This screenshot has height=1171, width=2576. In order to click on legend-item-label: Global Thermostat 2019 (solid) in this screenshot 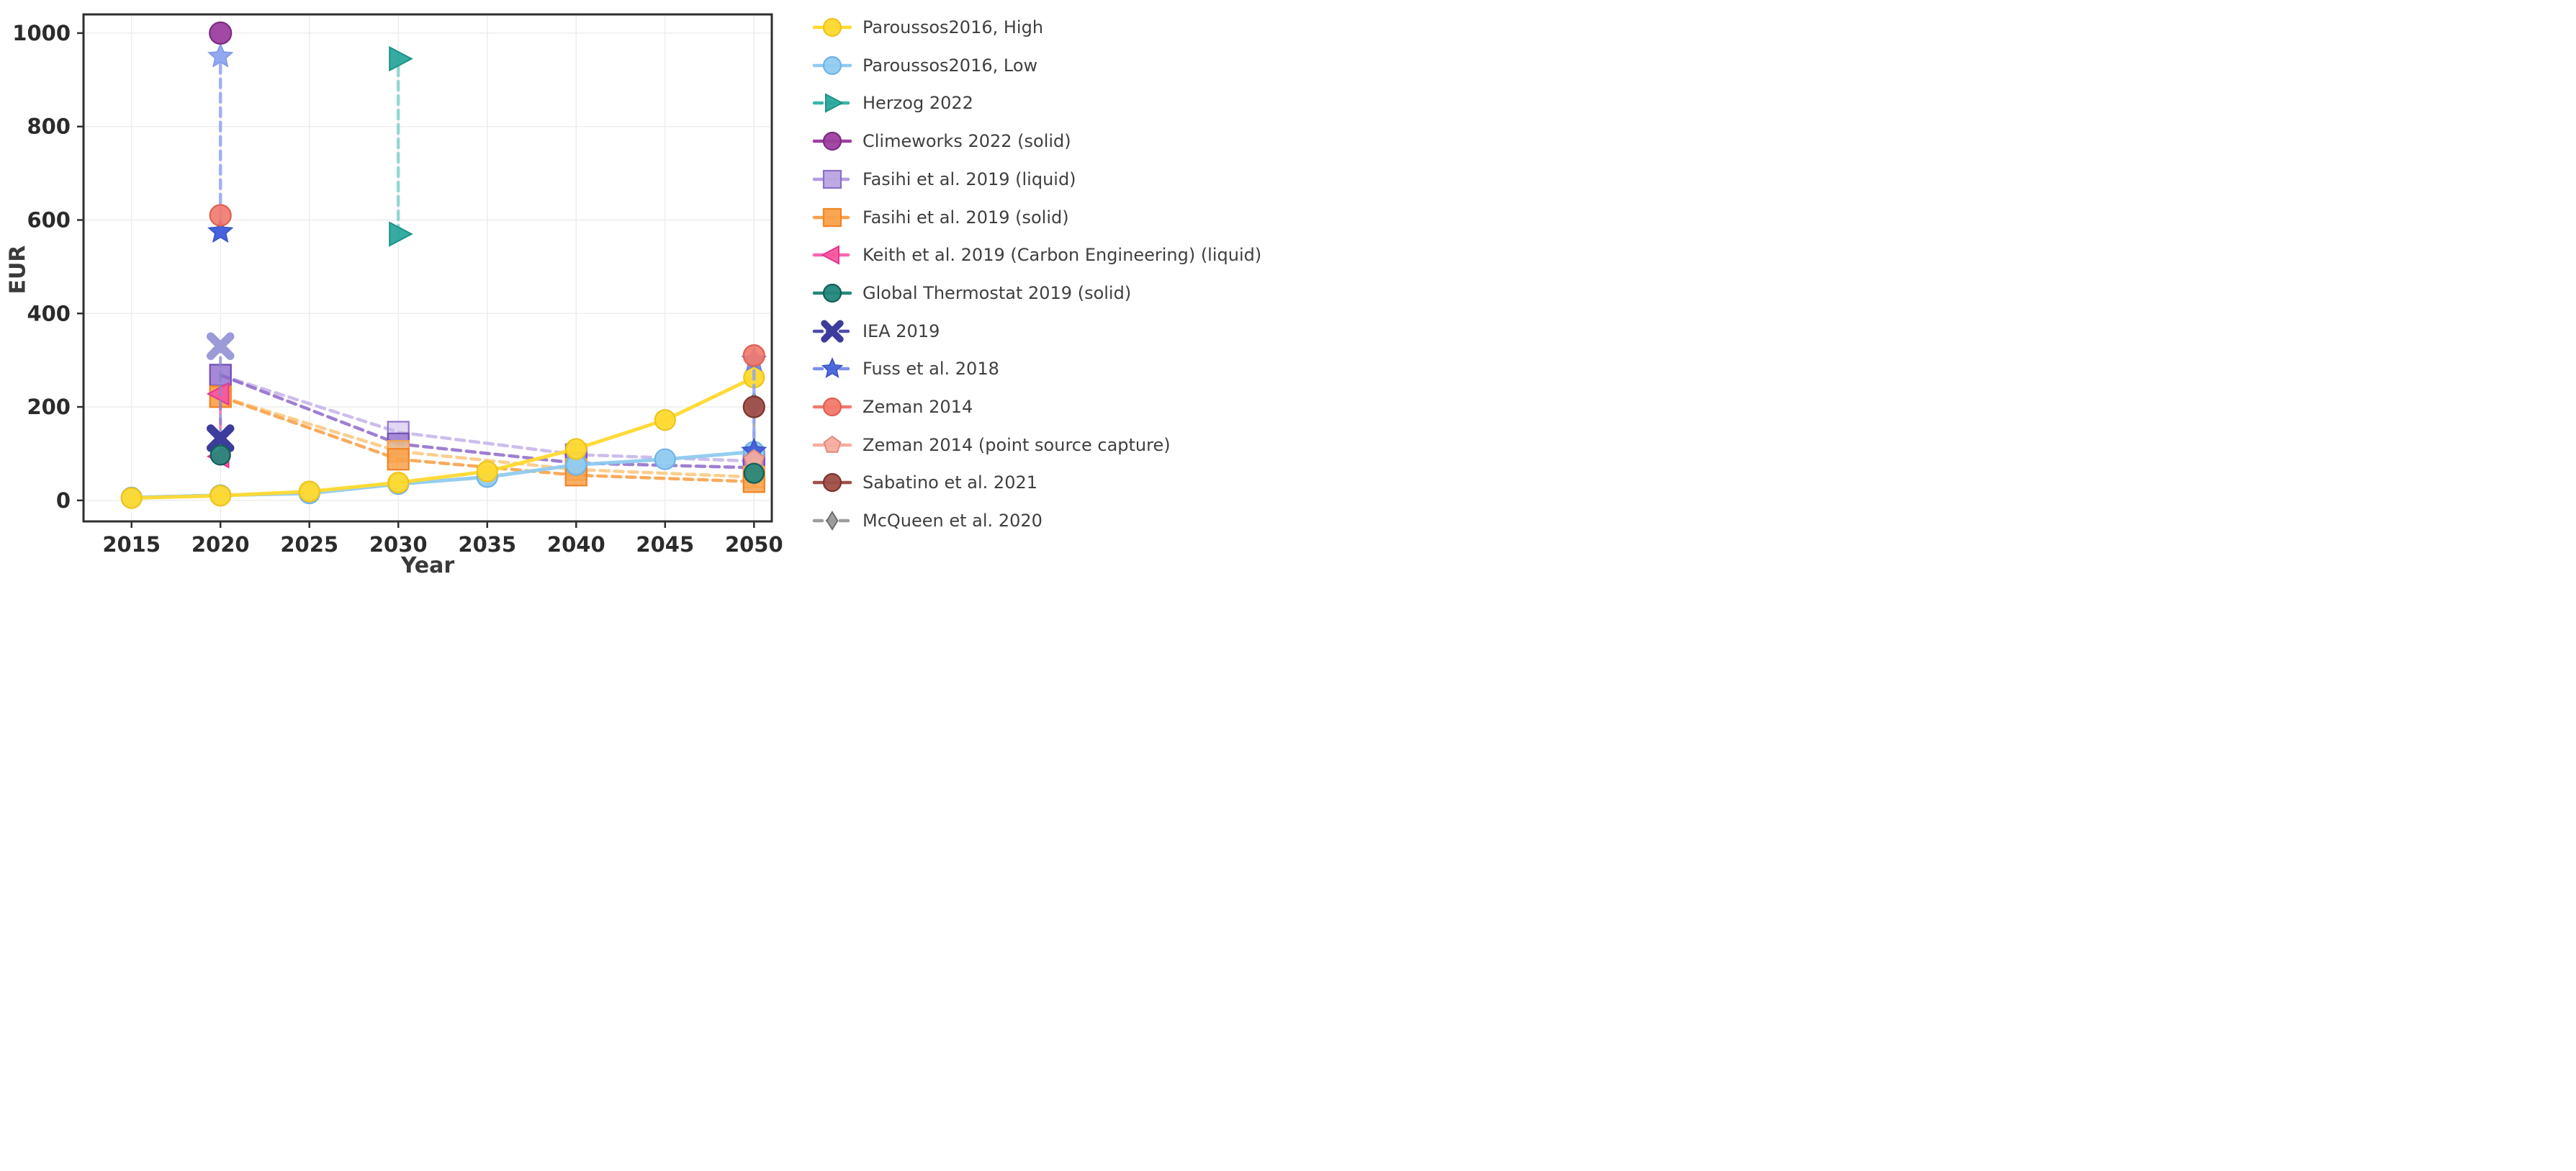, I will do `click(997, 292)`.